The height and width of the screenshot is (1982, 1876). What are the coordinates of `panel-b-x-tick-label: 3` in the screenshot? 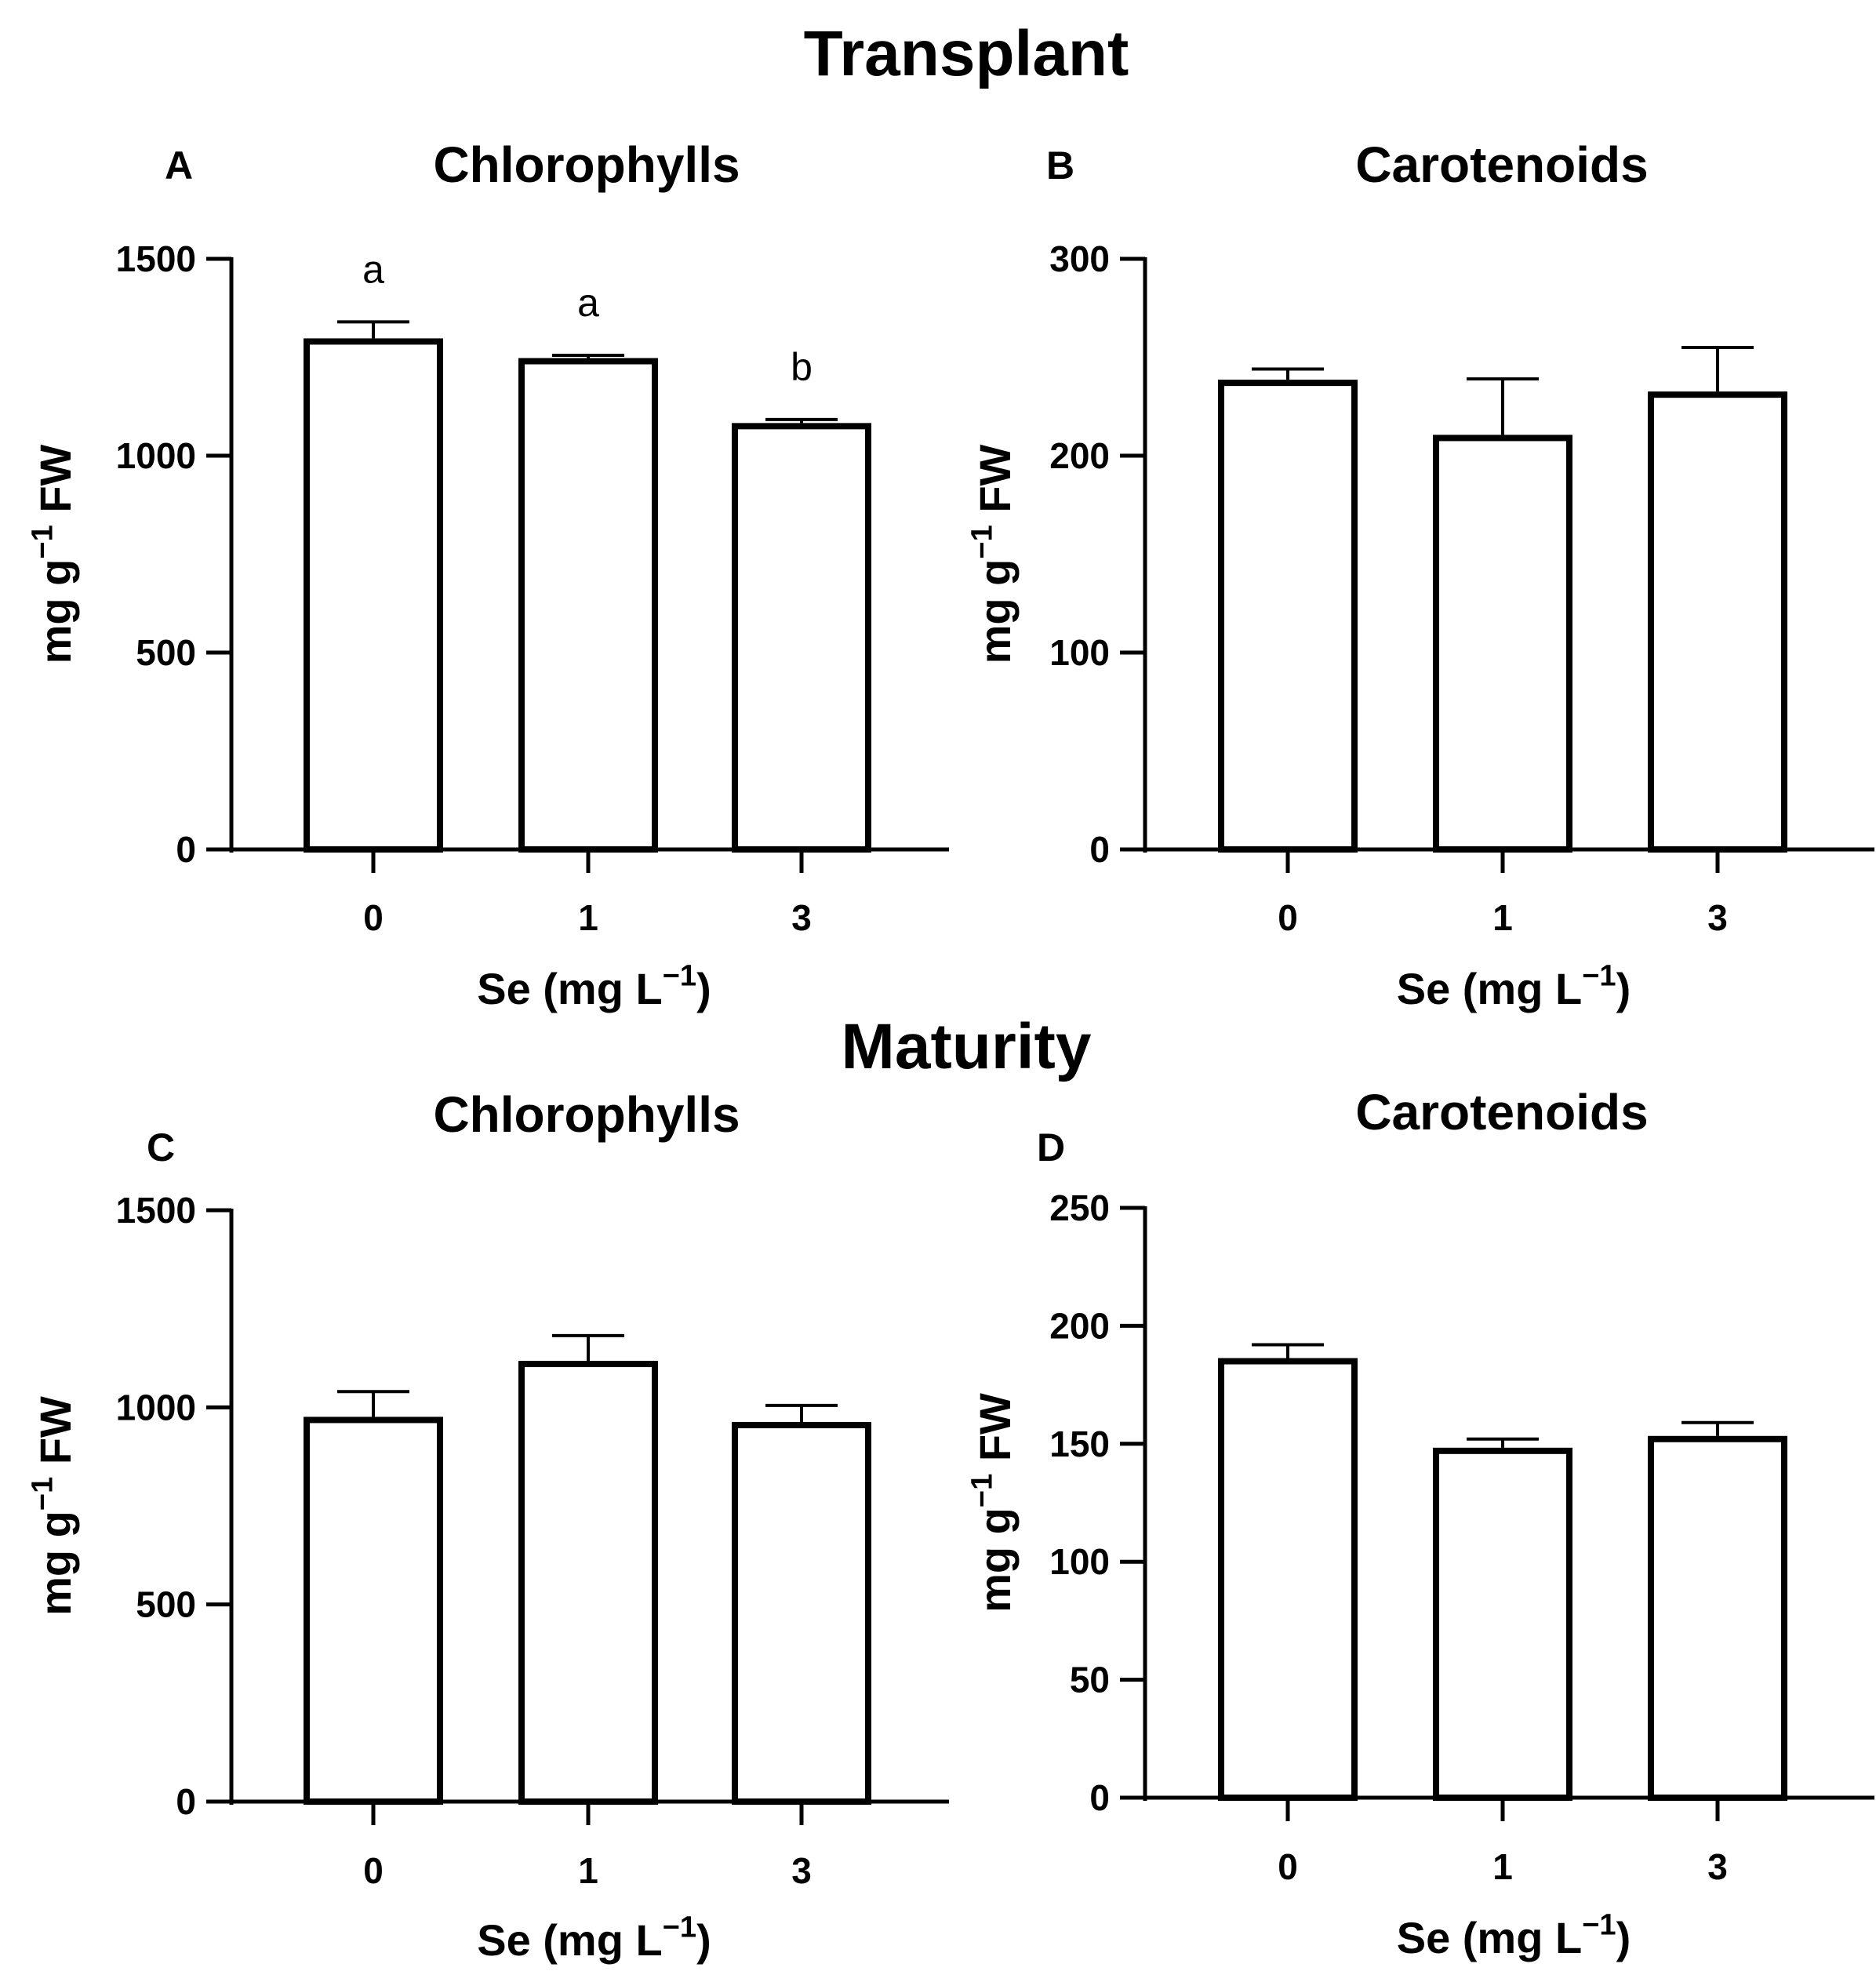 It's located at (1717, 917).